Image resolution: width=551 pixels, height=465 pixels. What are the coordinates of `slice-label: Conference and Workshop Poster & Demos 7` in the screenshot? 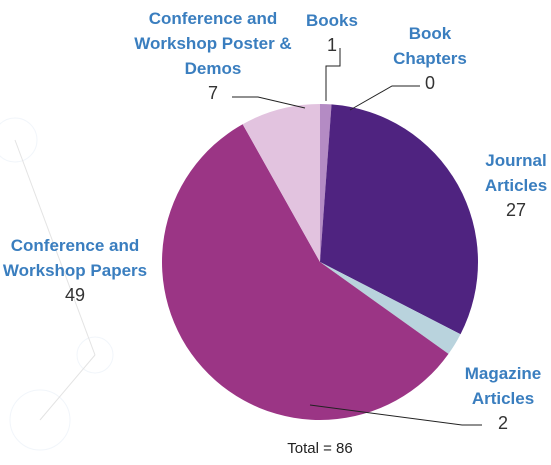 It's located at (213, 56).